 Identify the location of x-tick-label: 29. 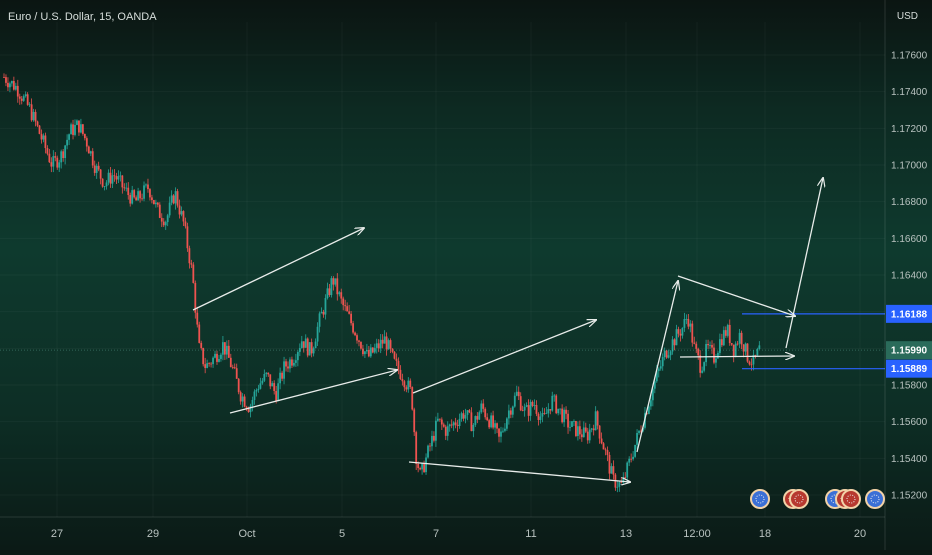
(153, 534).